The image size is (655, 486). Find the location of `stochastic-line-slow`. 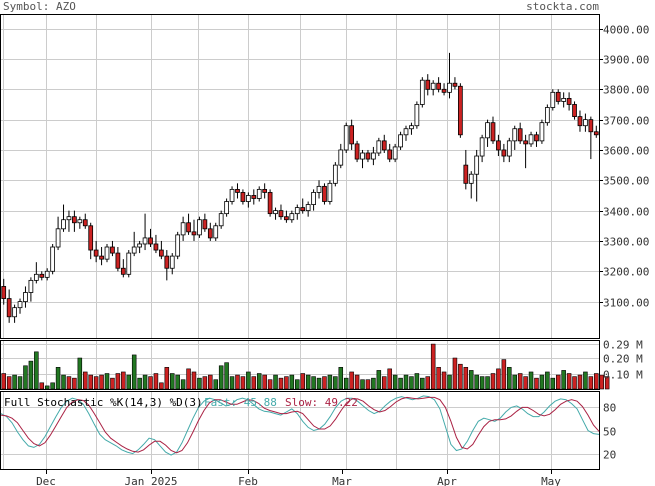

stochastic-line-slow is located at coordinates (300, 425).